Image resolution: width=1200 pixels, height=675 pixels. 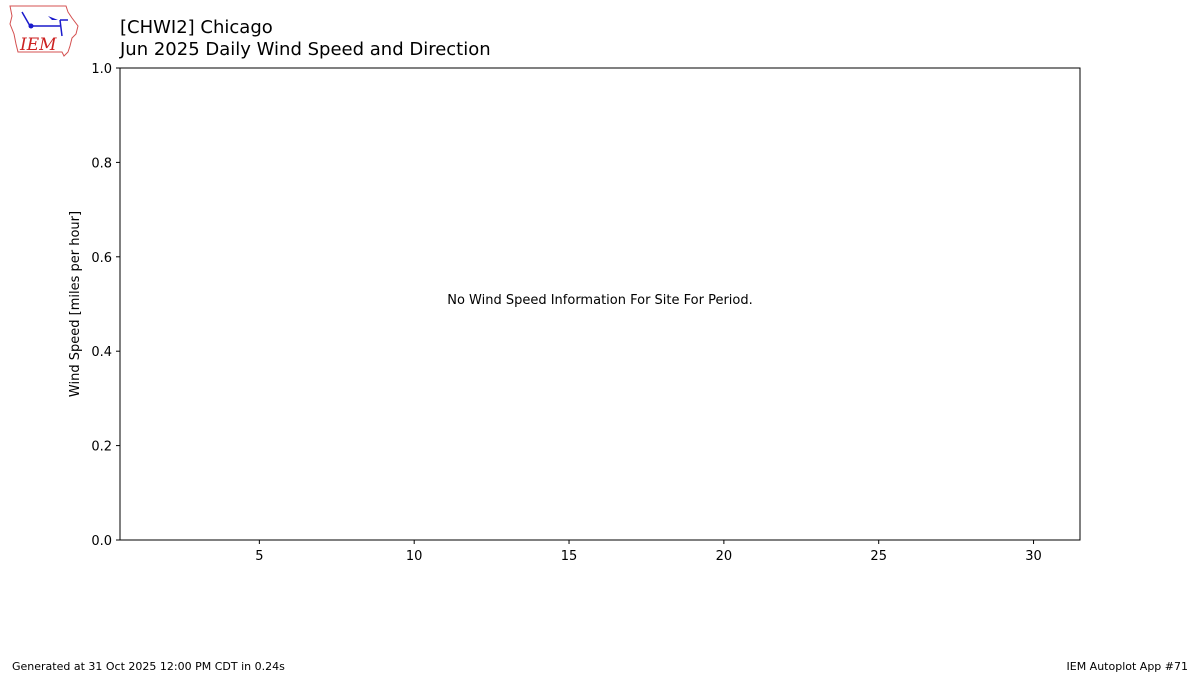 What do you see at coordinates (878, 556) in the screenshot?
I see `x-tick-label: 25` at bounding box center [878, 556].